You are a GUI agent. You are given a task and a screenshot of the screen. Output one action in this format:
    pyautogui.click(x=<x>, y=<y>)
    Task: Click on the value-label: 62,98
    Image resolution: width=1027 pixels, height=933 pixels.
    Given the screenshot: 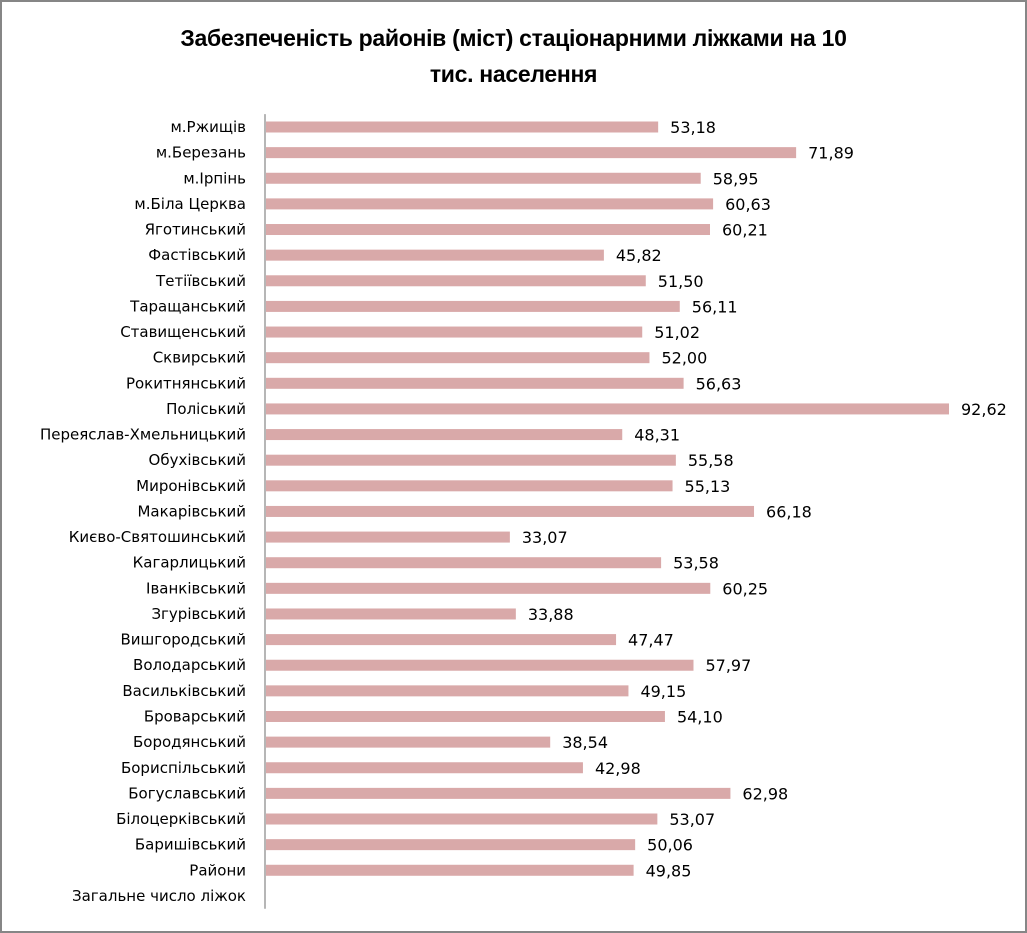 What is the action you would take?
    pyautogui.click(x=765, y=793)
    